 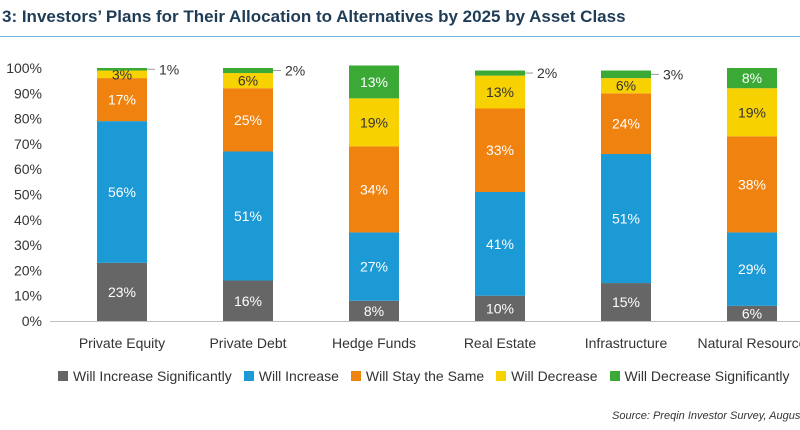 What do you see at coordinates (122, 69) in the screenshot?
I see `bar-segment-private-equity-will-decrease-significantly` at bounding box center [122, 69].